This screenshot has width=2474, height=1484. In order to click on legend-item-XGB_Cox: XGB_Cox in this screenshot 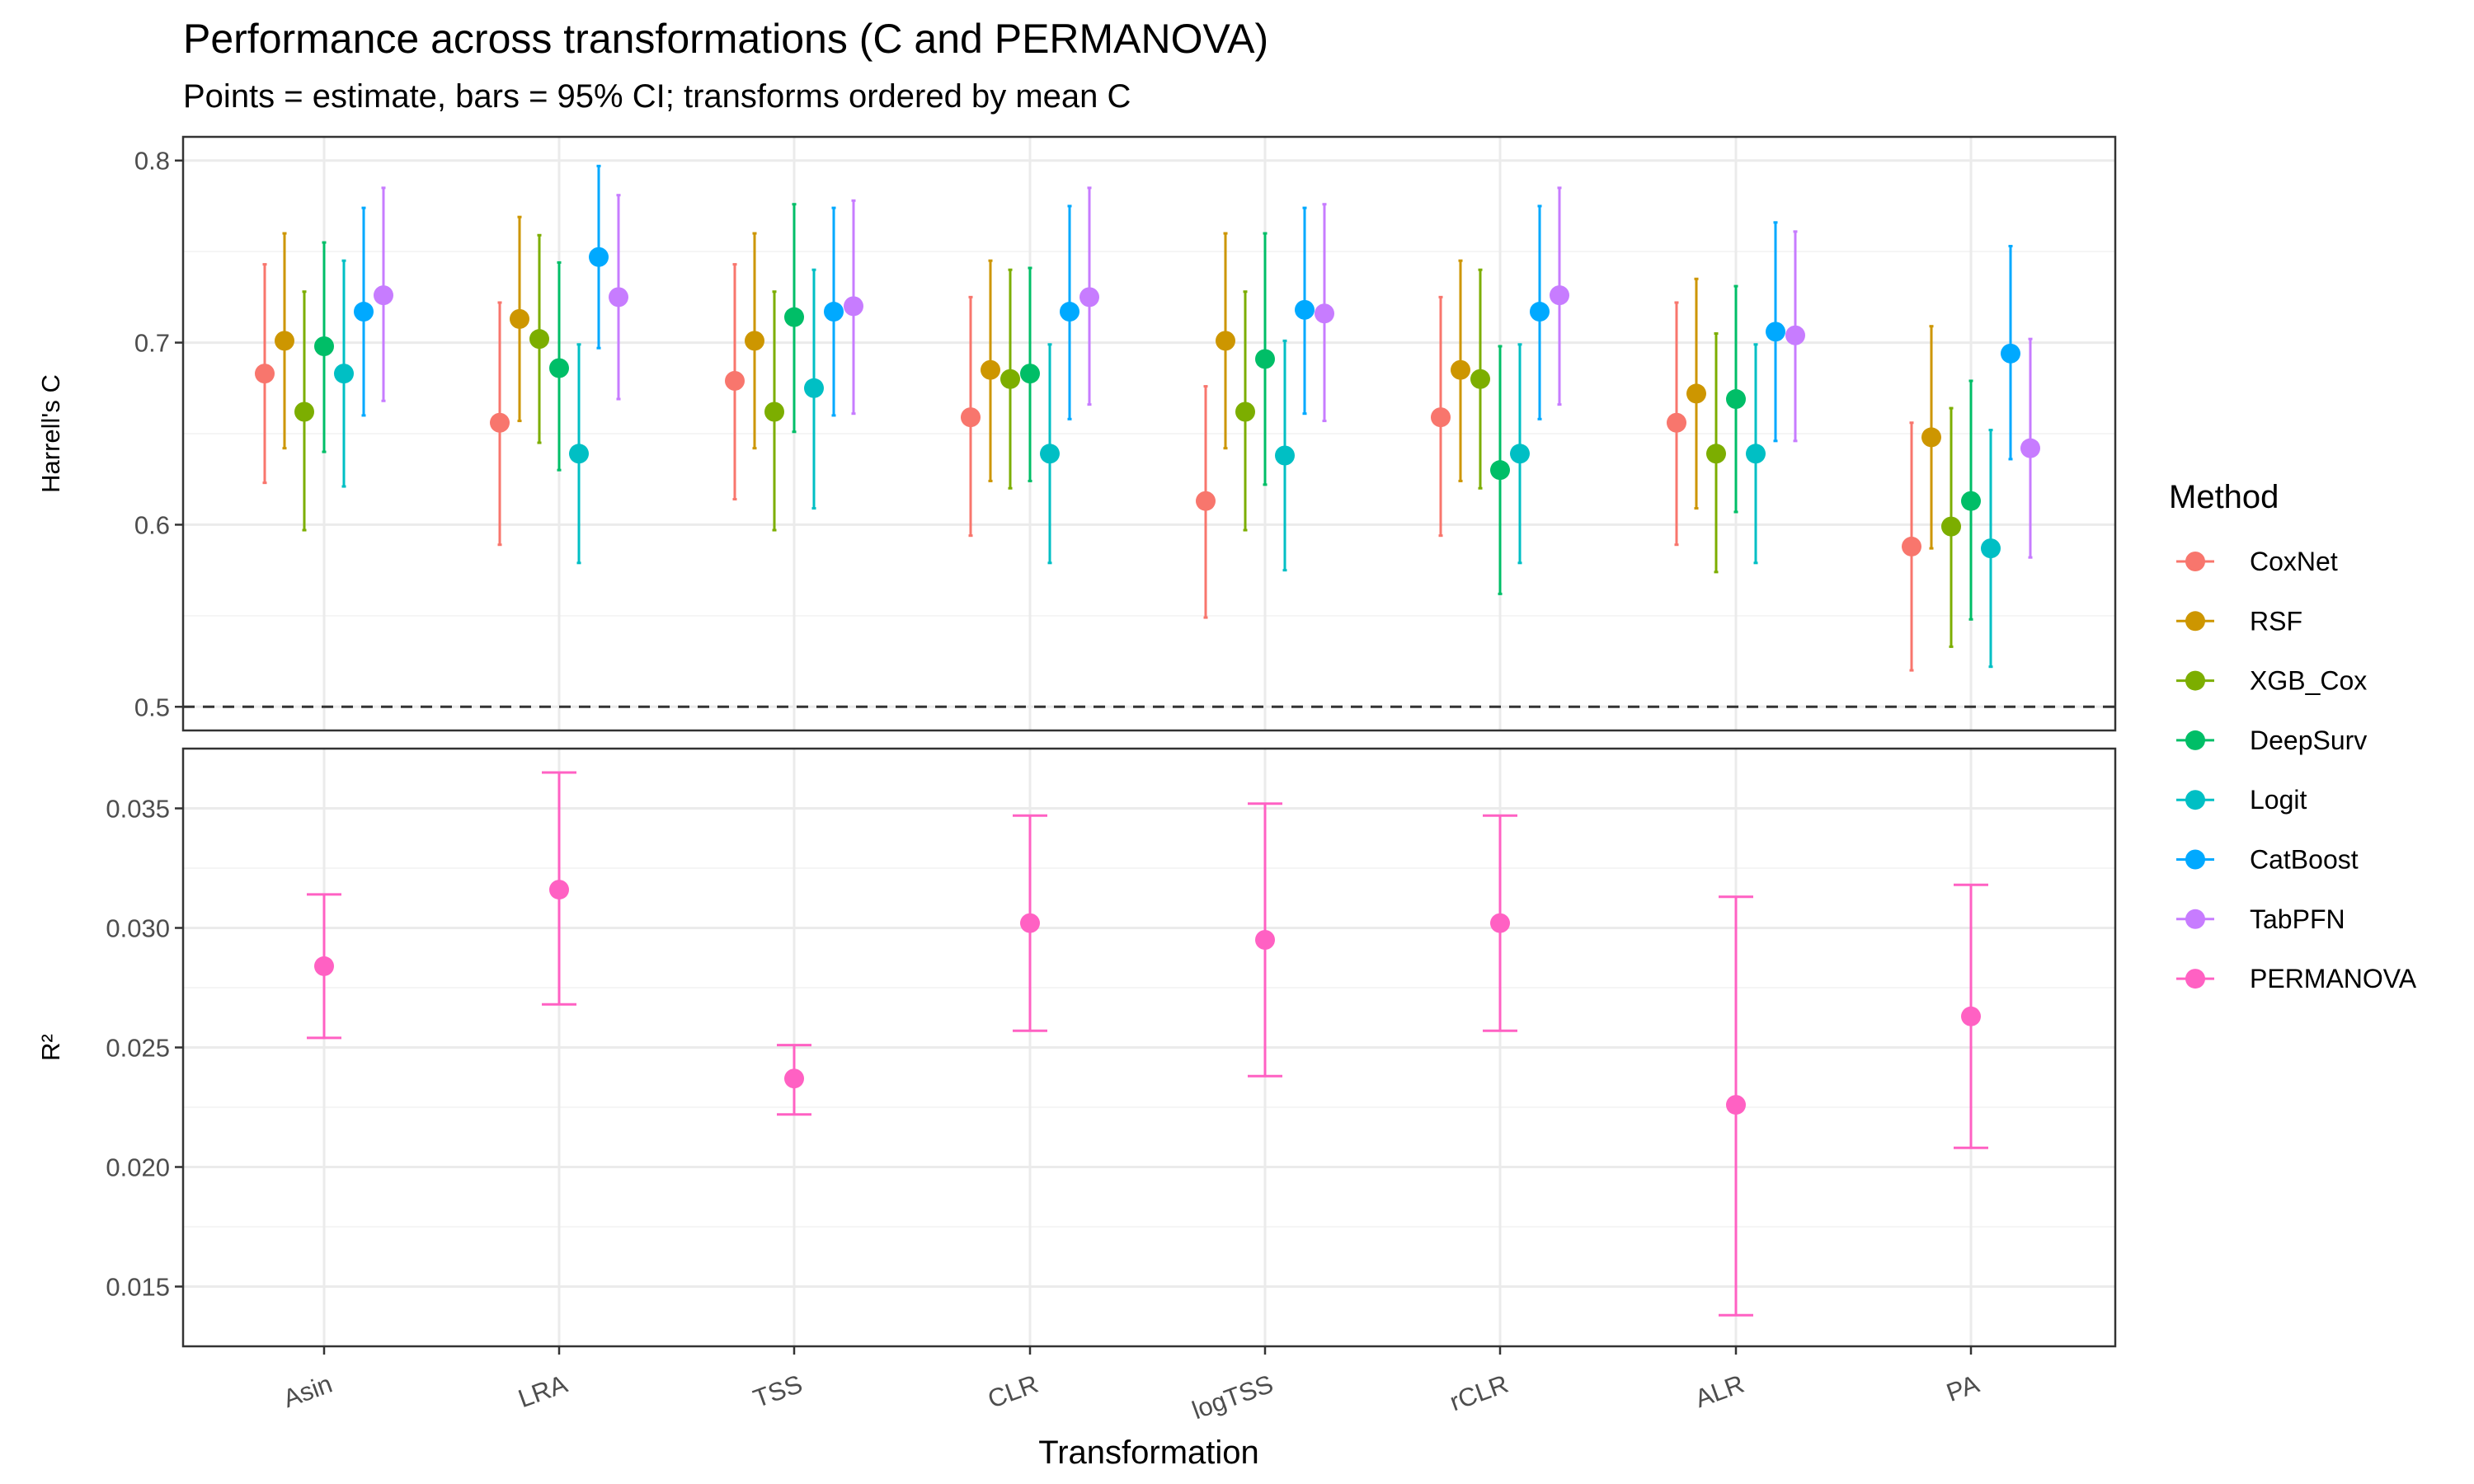, I will do `click(2271, 681)`.